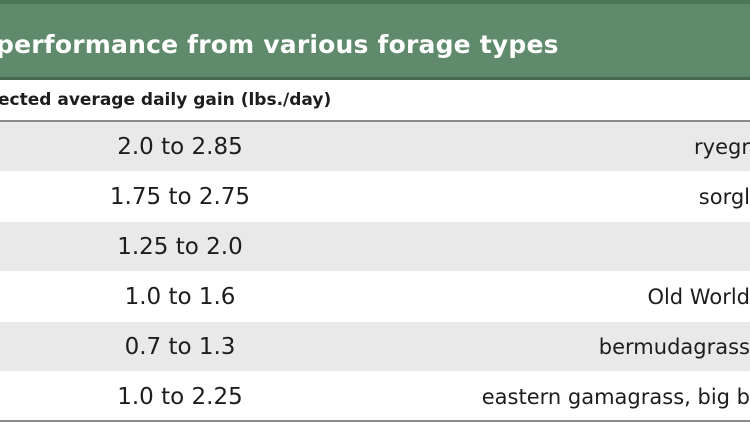  Describe the element at coordinates (722, 147) in the screenshot. I see `forage-cell: ryegr` at that location.